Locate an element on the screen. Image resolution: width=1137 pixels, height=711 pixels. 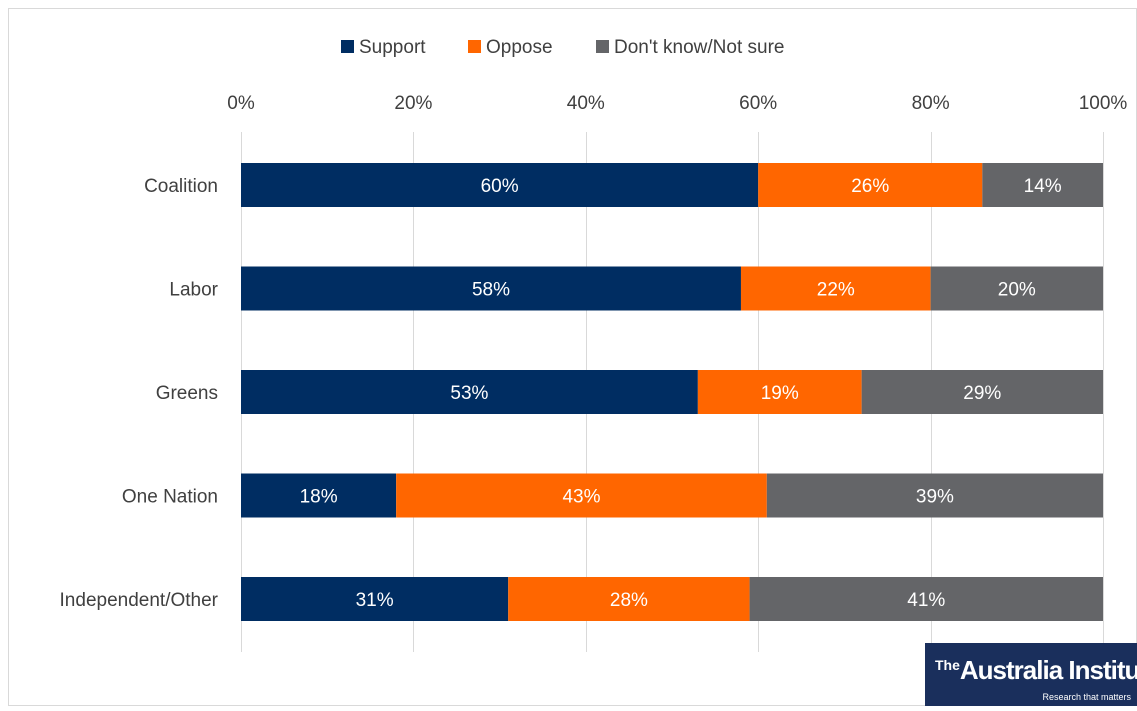
data-label: 60% is located at coordinates (500, 186).